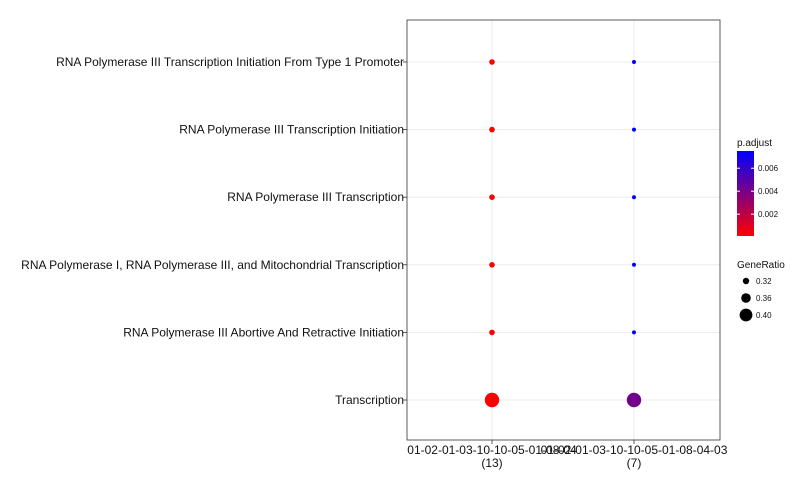 The width and height of the screenshot is (800, 480). I want to click on x-tick-count: (7), so click(634, 463).